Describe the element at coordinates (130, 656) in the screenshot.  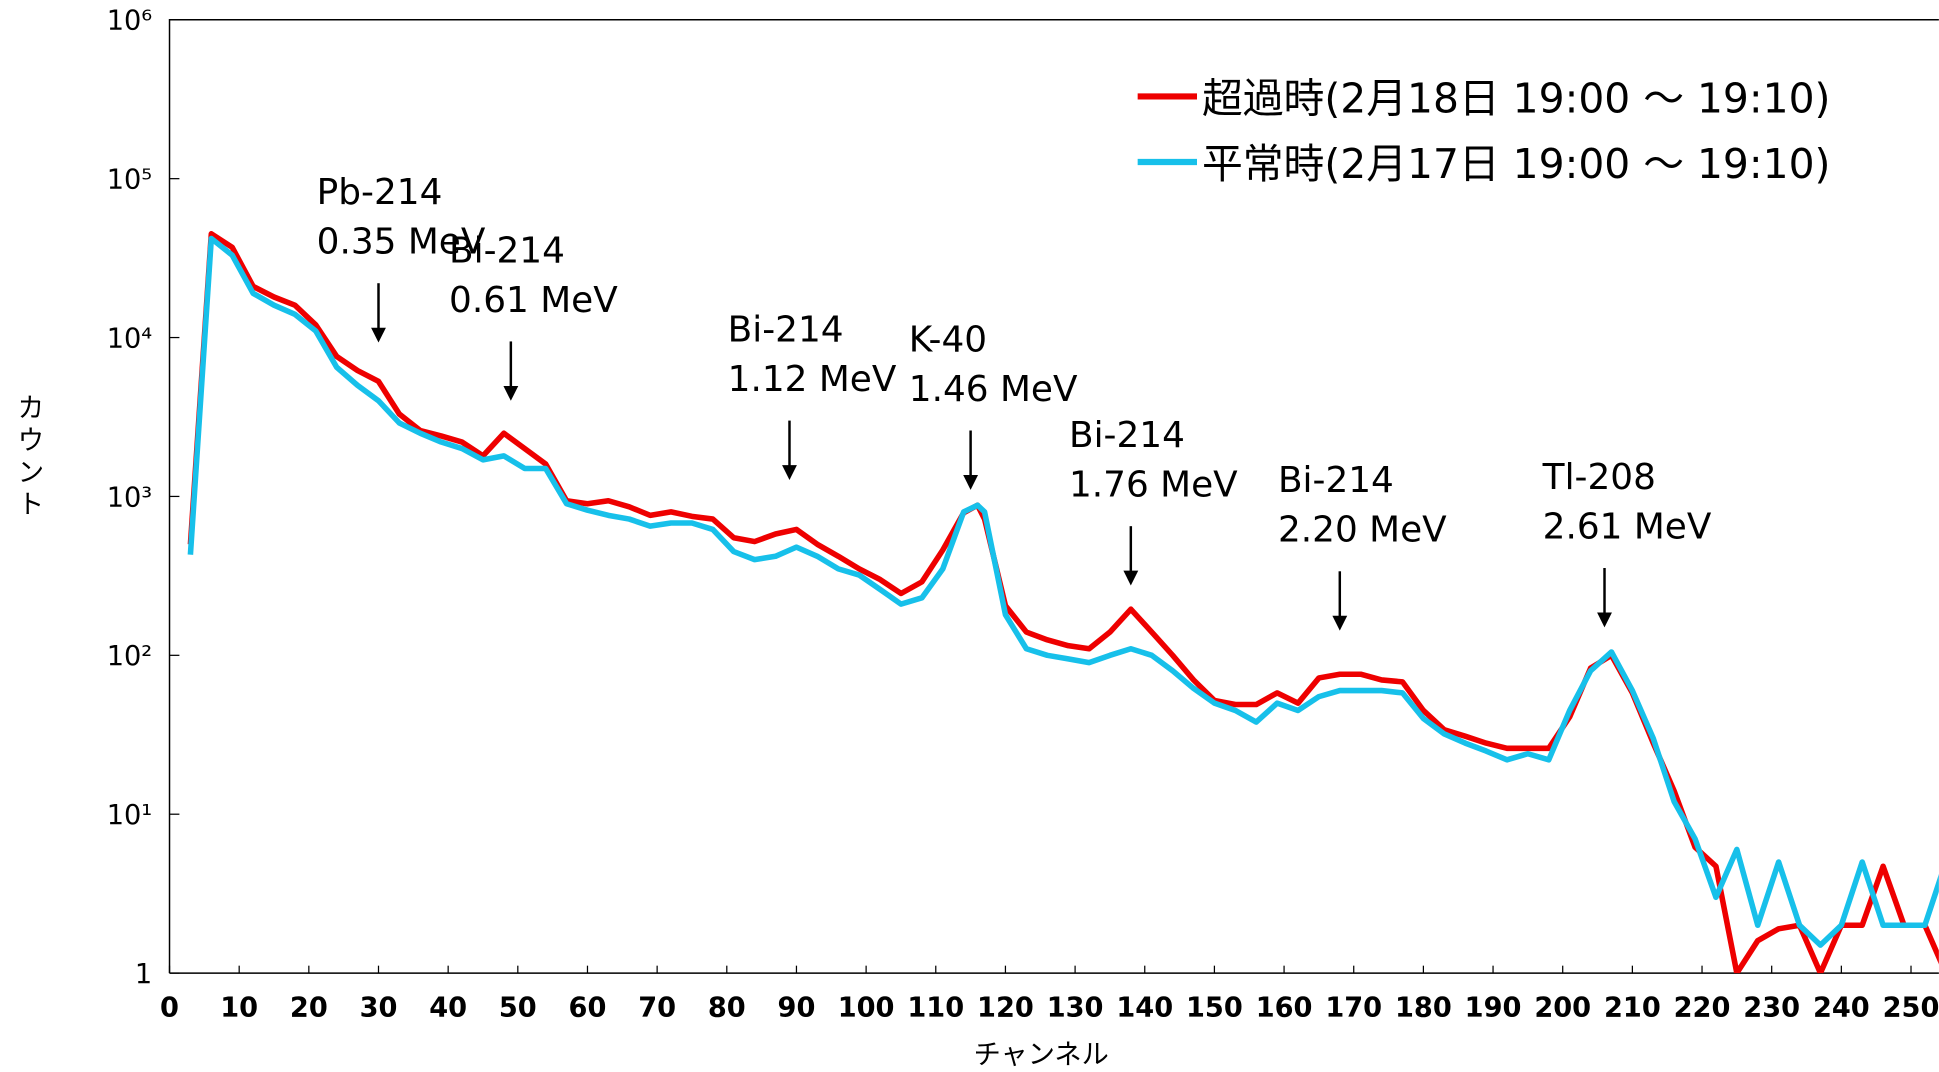
I see `y-tick-label: 10²` at that location.